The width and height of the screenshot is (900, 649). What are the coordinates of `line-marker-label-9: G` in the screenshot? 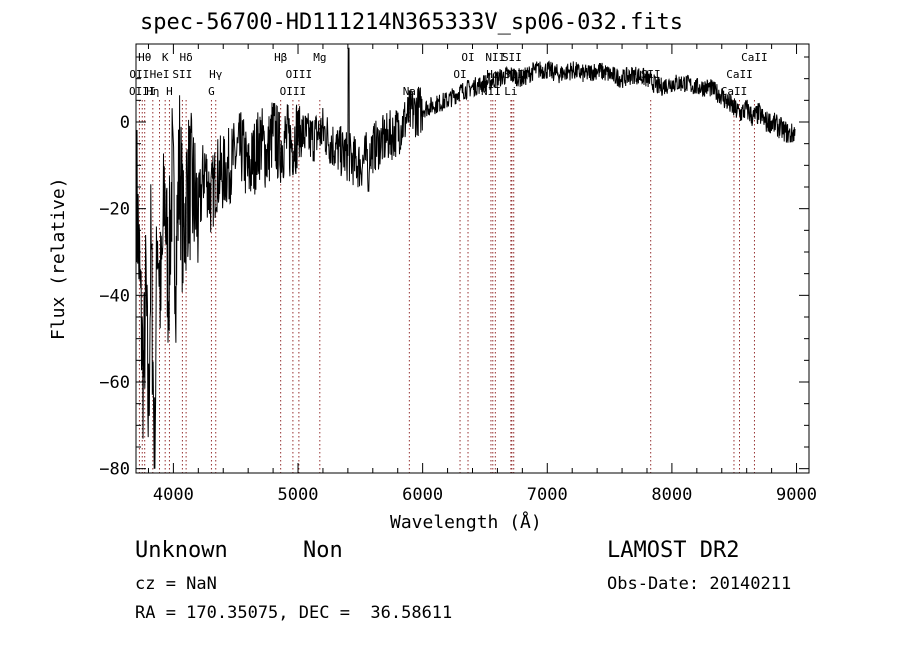 It's located at (211, 91).